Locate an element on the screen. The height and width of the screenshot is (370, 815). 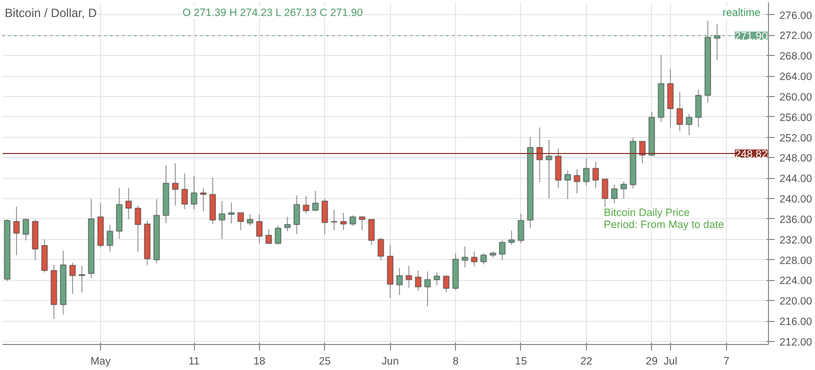
y-tick-label: 268.00 is located at coordinates (796, 56).